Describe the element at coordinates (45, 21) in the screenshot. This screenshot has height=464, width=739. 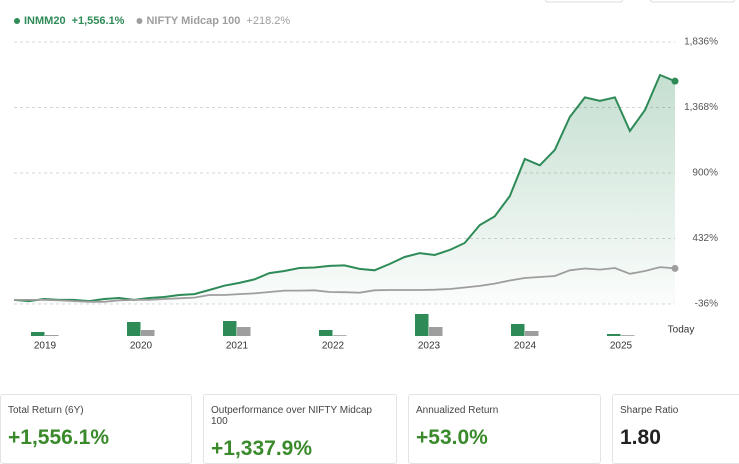
I see `legend-name: INMM20` at that location.